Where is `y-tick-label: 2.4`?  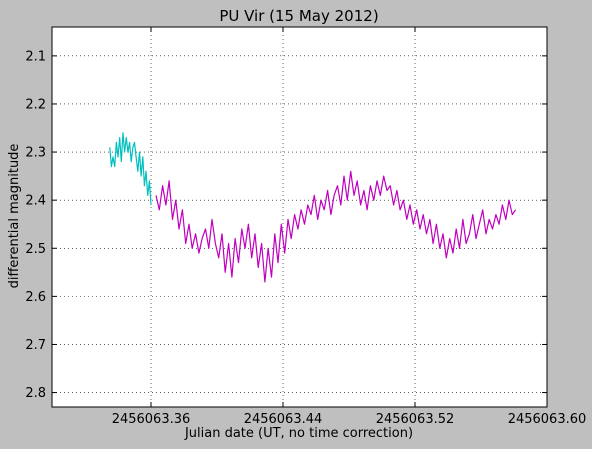
y-tick-label: 2.4 is located at coordinates (35, 201).